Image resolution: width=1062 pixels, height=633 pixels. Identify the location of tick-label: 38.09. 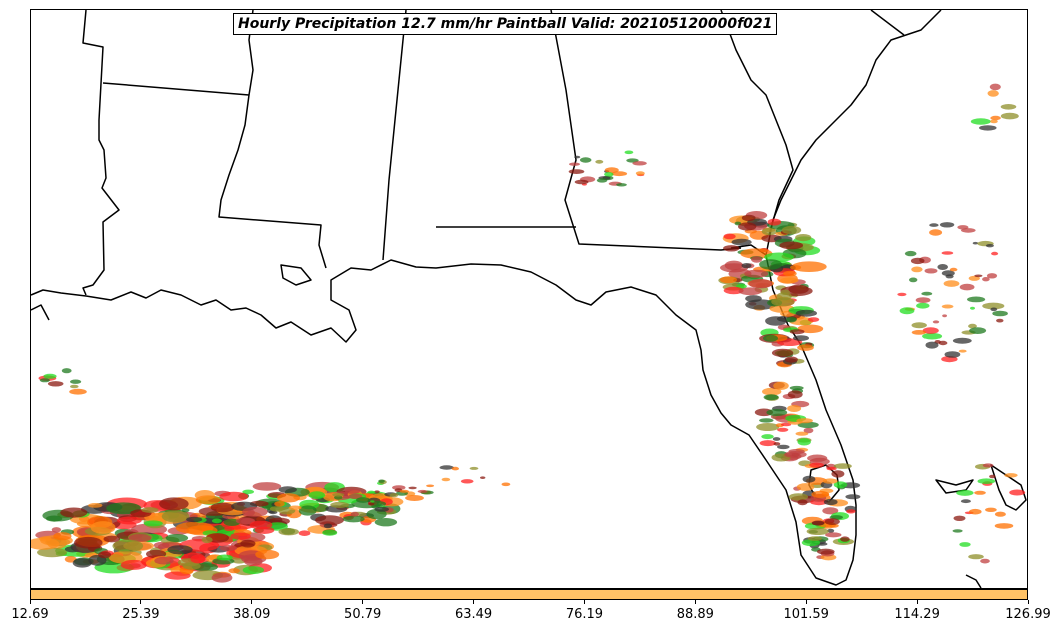
(252, 614).